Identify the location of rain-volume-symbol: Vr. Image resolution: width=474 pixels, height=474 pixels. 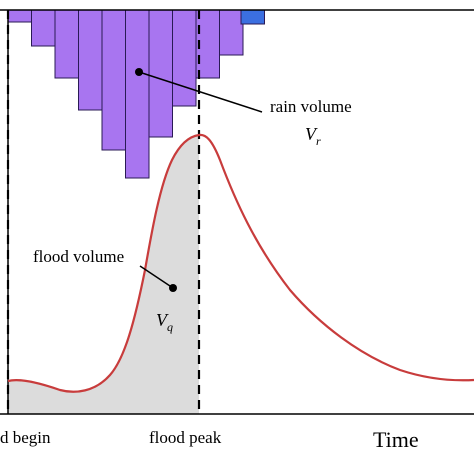
(313, 136).